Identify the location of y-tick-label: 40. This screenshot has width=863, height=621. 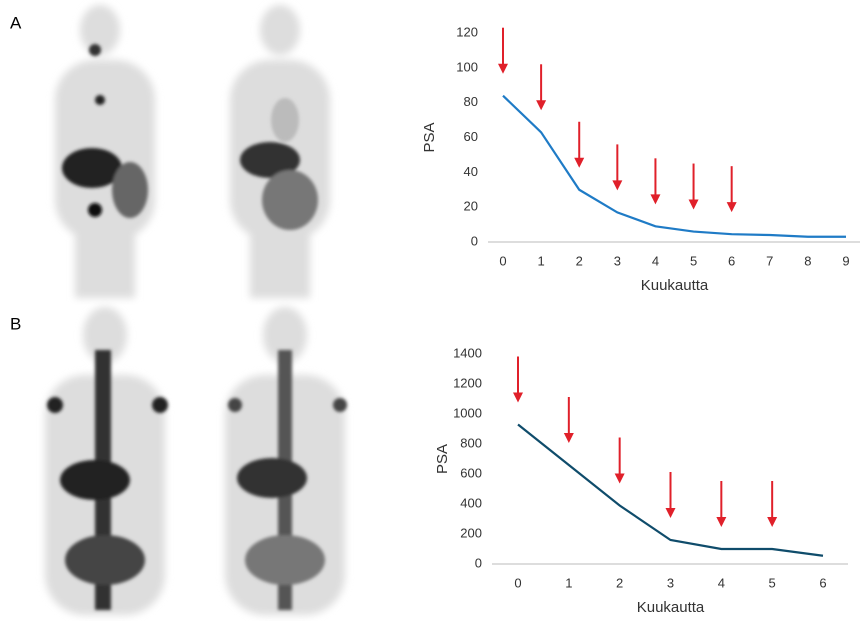
(471, 171).